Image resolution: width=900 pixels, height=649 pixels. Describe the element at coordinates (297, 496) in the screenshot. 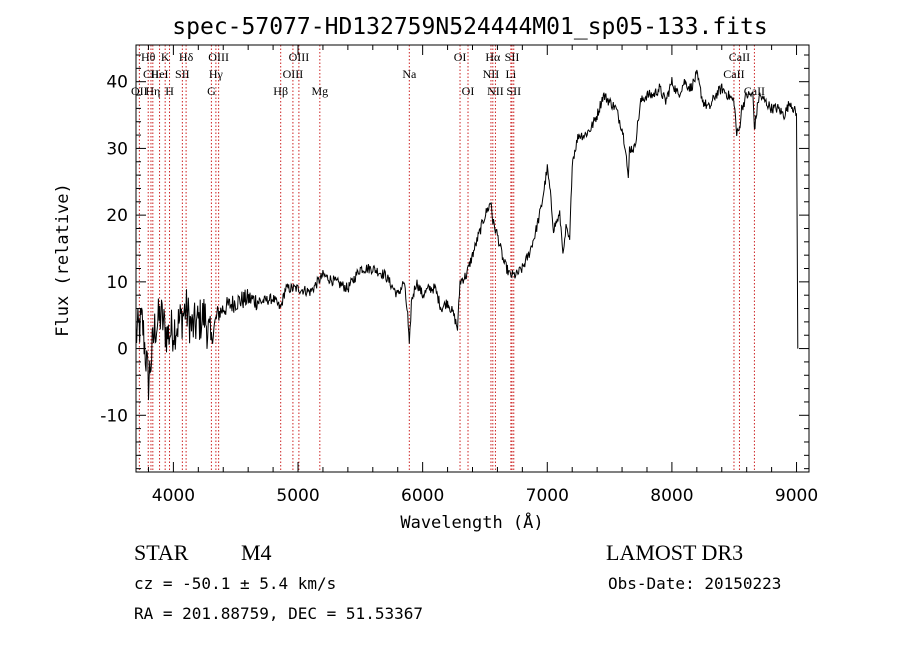

I see `x-tick-label: 5000` at that location.